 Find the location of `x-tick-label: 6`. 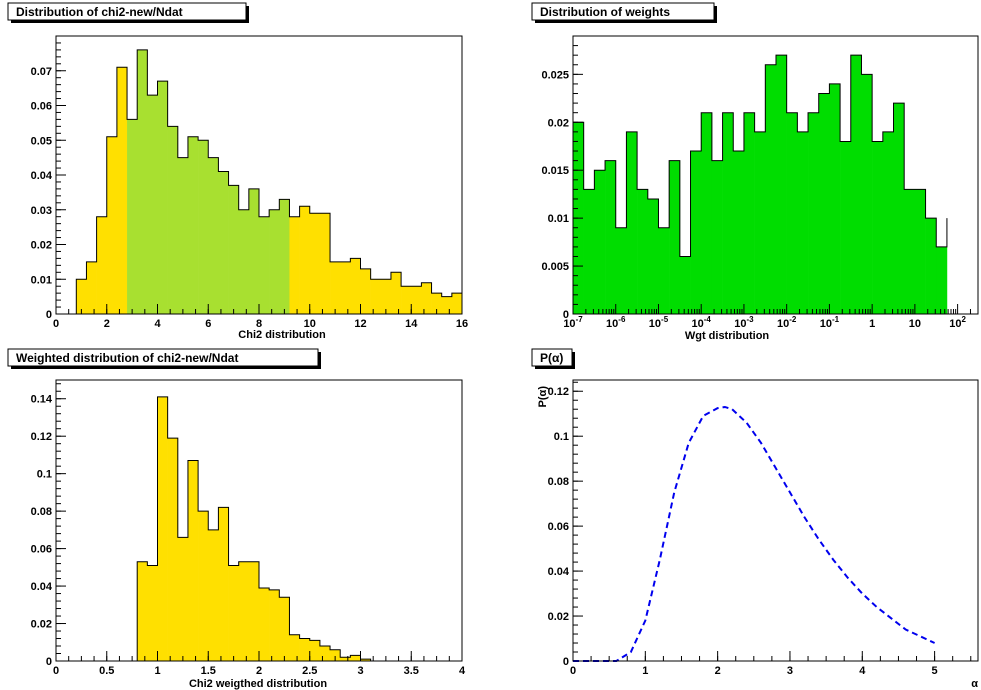

x-tick-label: 6 is located at coordinates (208, 324).